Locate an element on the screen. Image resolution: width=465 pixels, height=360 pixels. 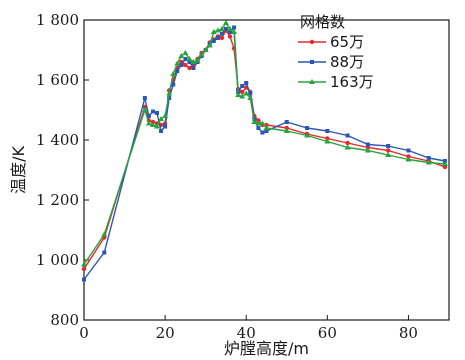
y-tick-label: 800 is located at coordinates (64, 320).